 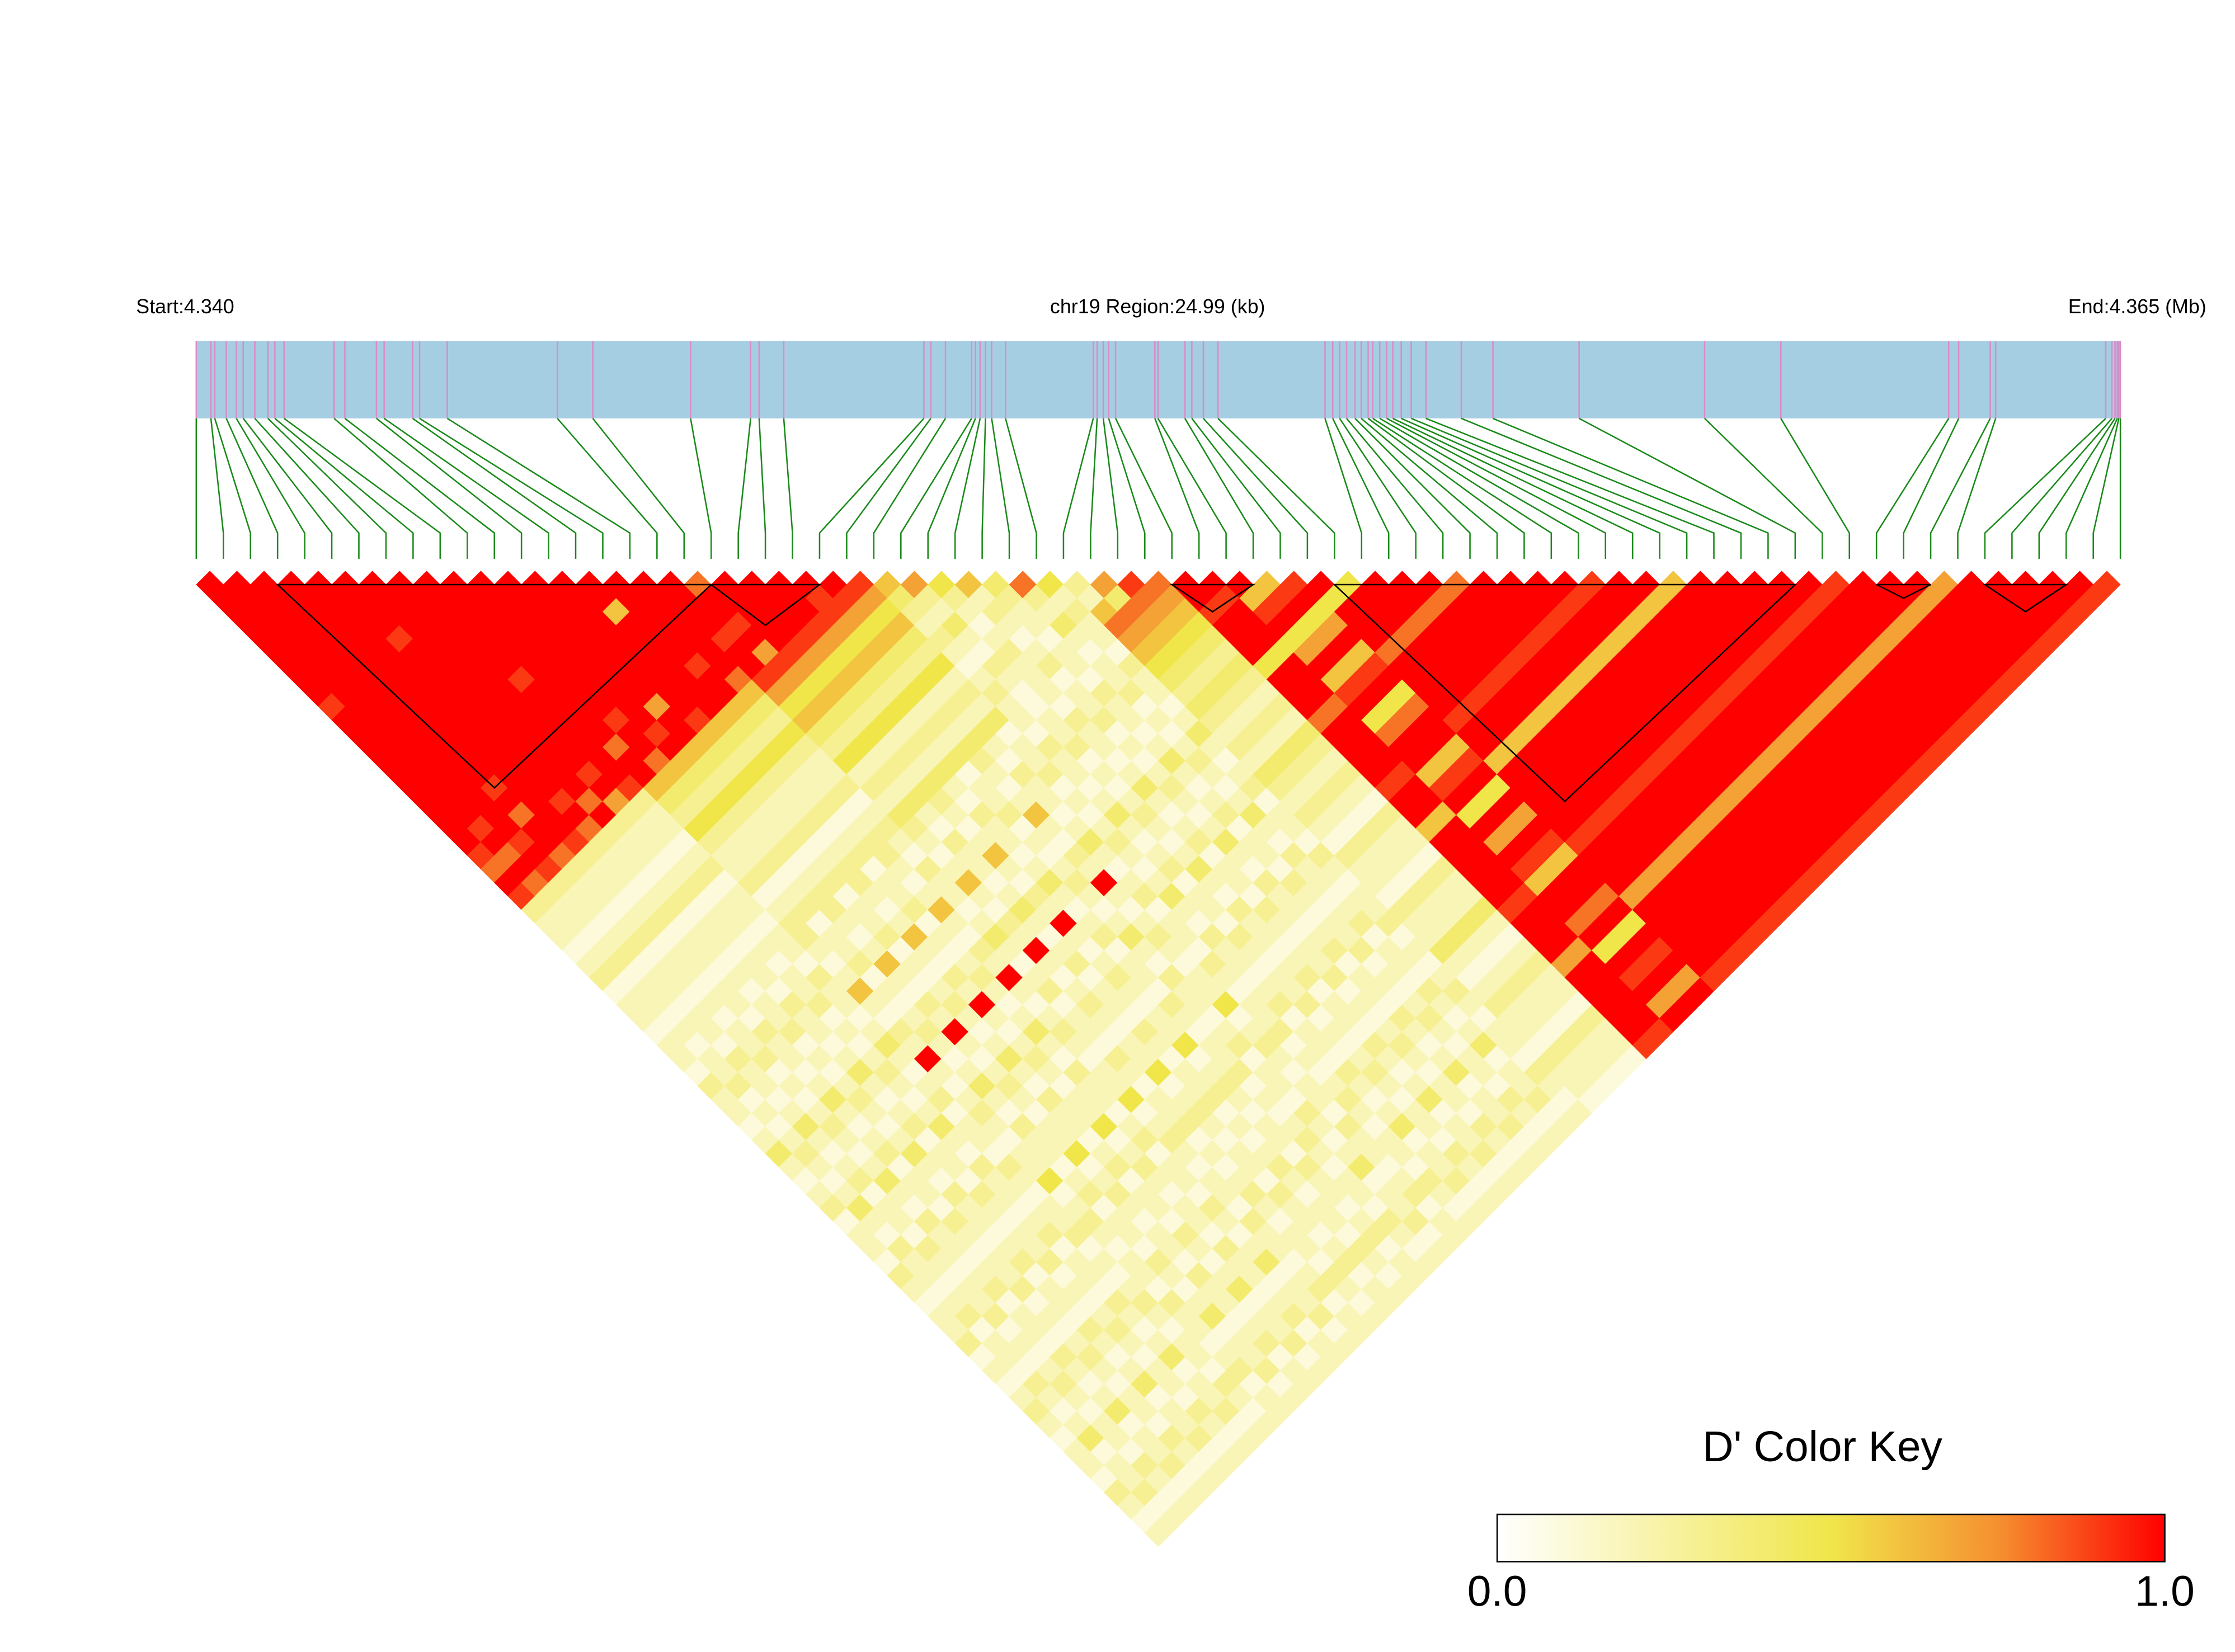 I want to click on ld-cell, so click(x=2107, y=585).